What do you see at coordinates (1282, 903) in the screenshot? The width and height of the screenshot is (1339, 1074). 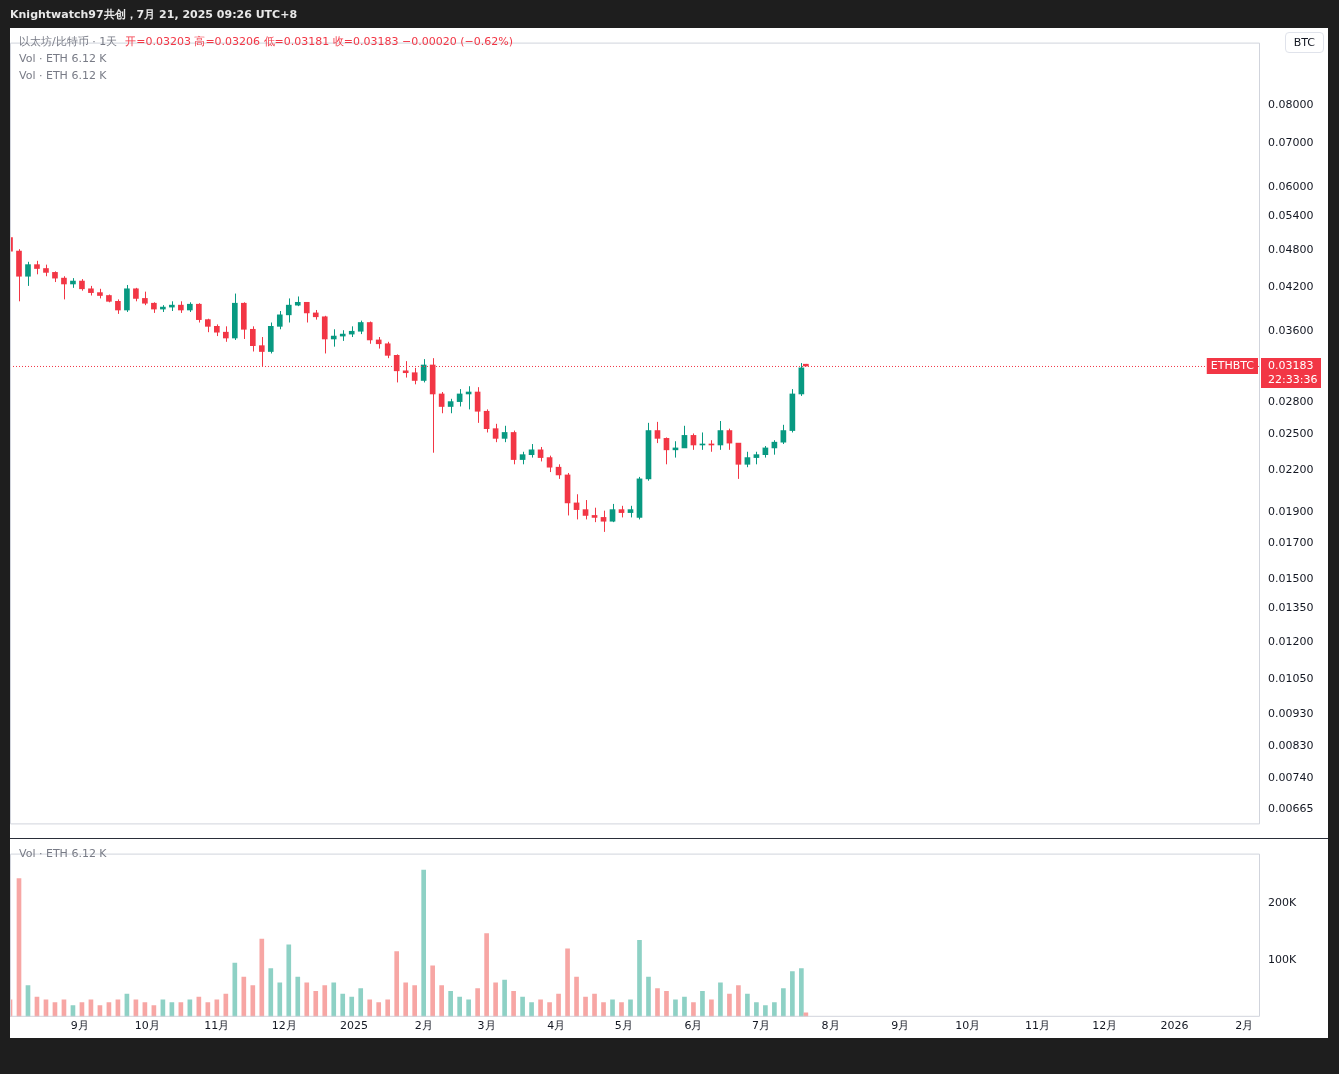 I see `y-tick-label: 200K` at bounding box center [1282, 903].